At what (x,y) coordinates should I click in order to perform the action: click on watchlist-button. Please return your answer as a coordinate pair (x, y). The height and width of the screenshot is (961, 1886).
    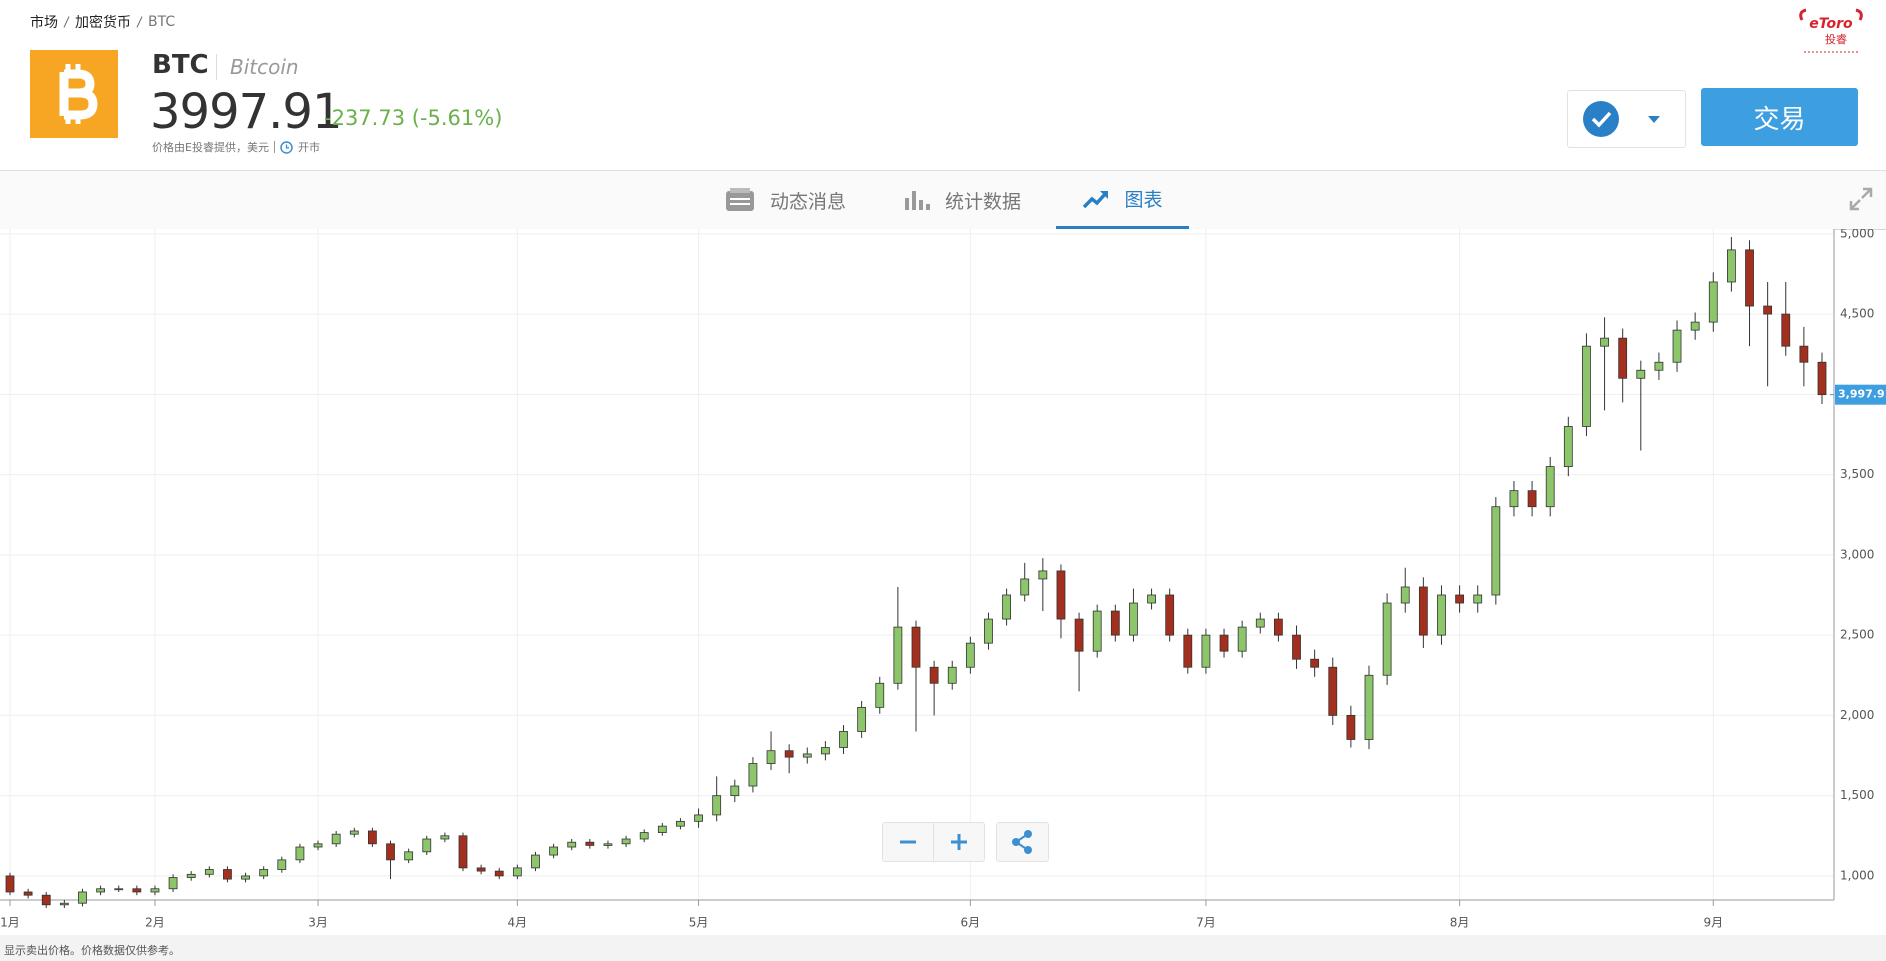
    Looking at the image, I should click on (1626, 119).